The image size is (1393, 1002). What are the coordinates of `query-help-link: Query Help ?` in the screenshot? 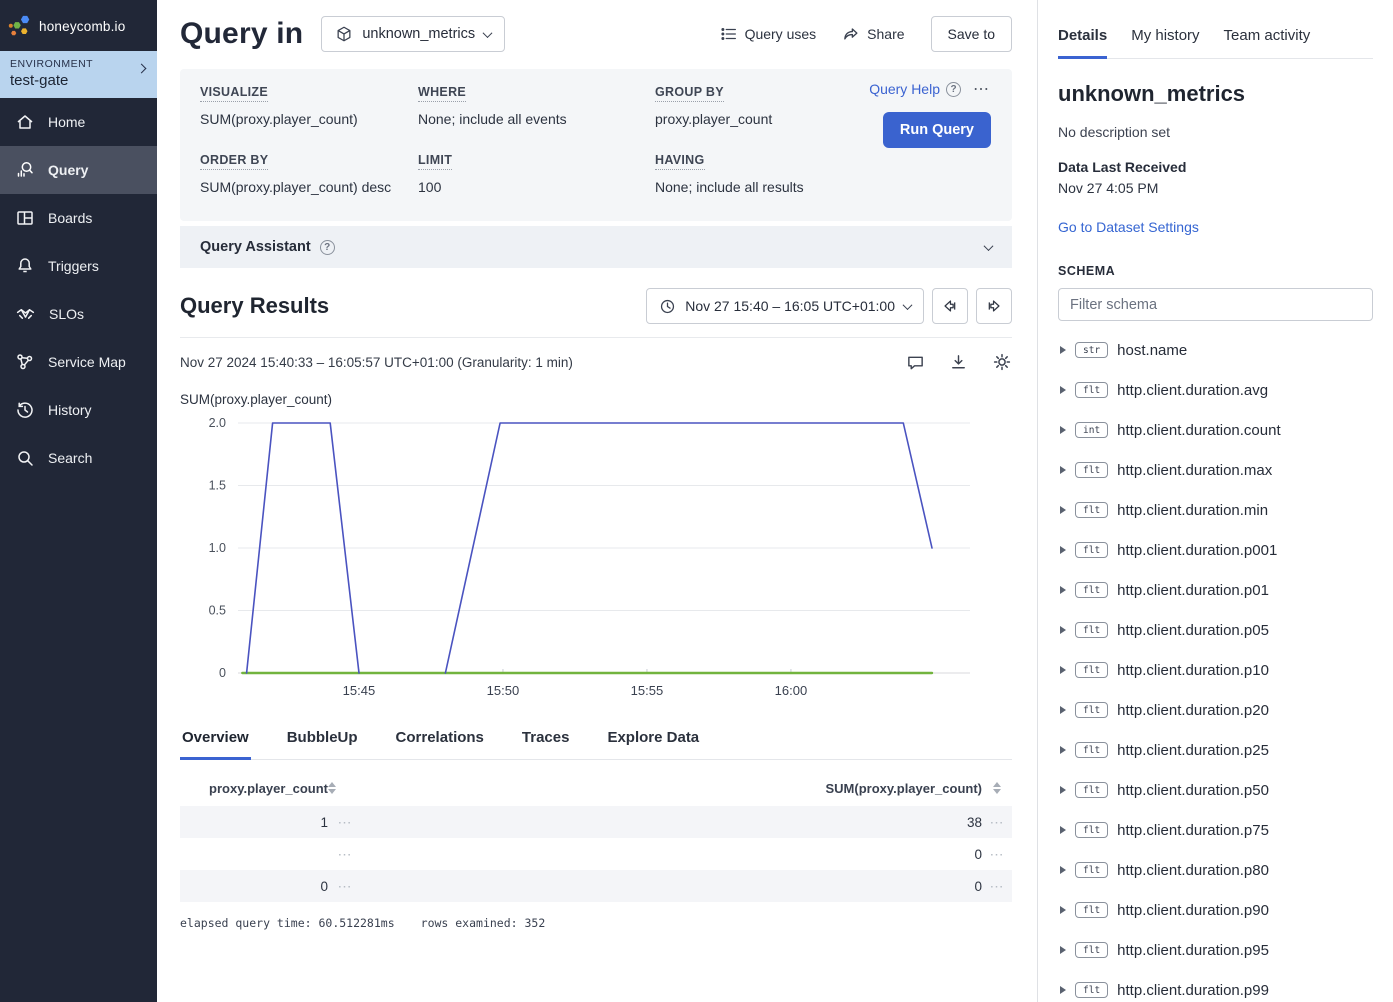 It's located at (915, 89).